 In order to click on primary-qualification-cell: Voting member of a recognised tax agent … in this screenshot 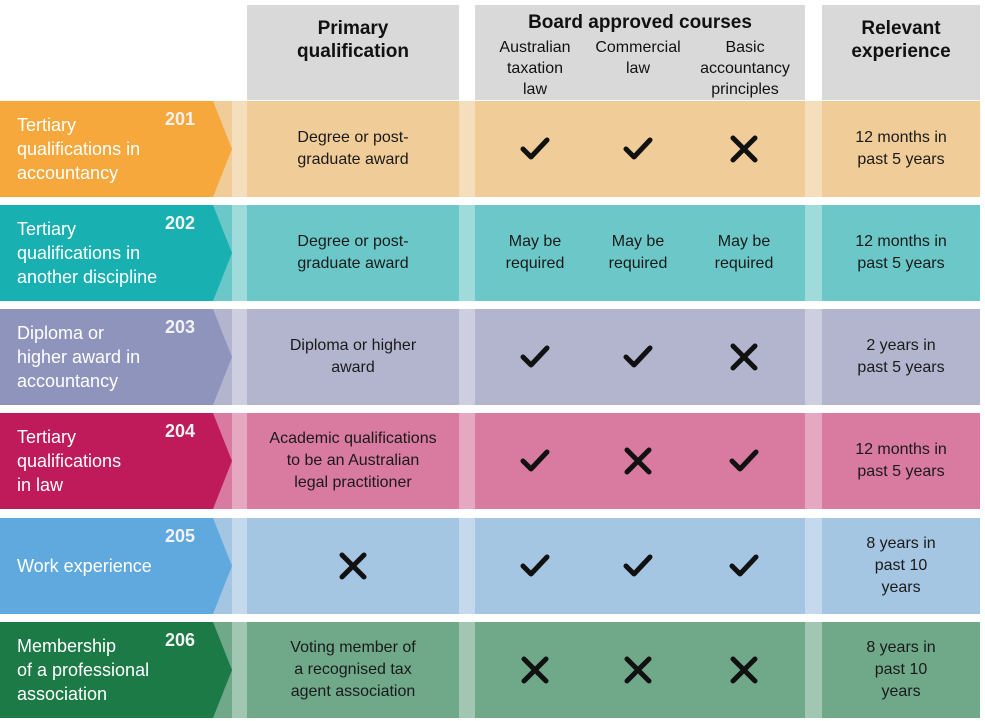, I will do `click(353, 669)`.